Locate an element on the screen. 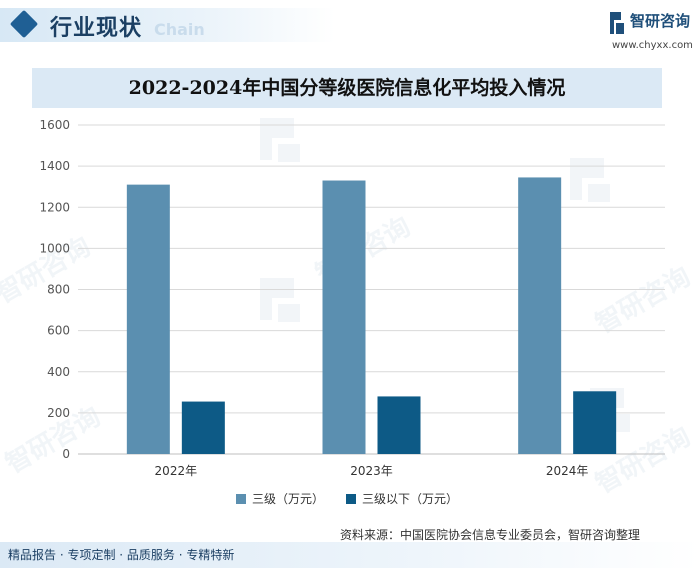 Image resolution: width=700 pixels, height=568 pixels. source-note: 资料来源：中国医院协会信息专业委员会，智研咨询整理 is located at coordinates (490, 535).